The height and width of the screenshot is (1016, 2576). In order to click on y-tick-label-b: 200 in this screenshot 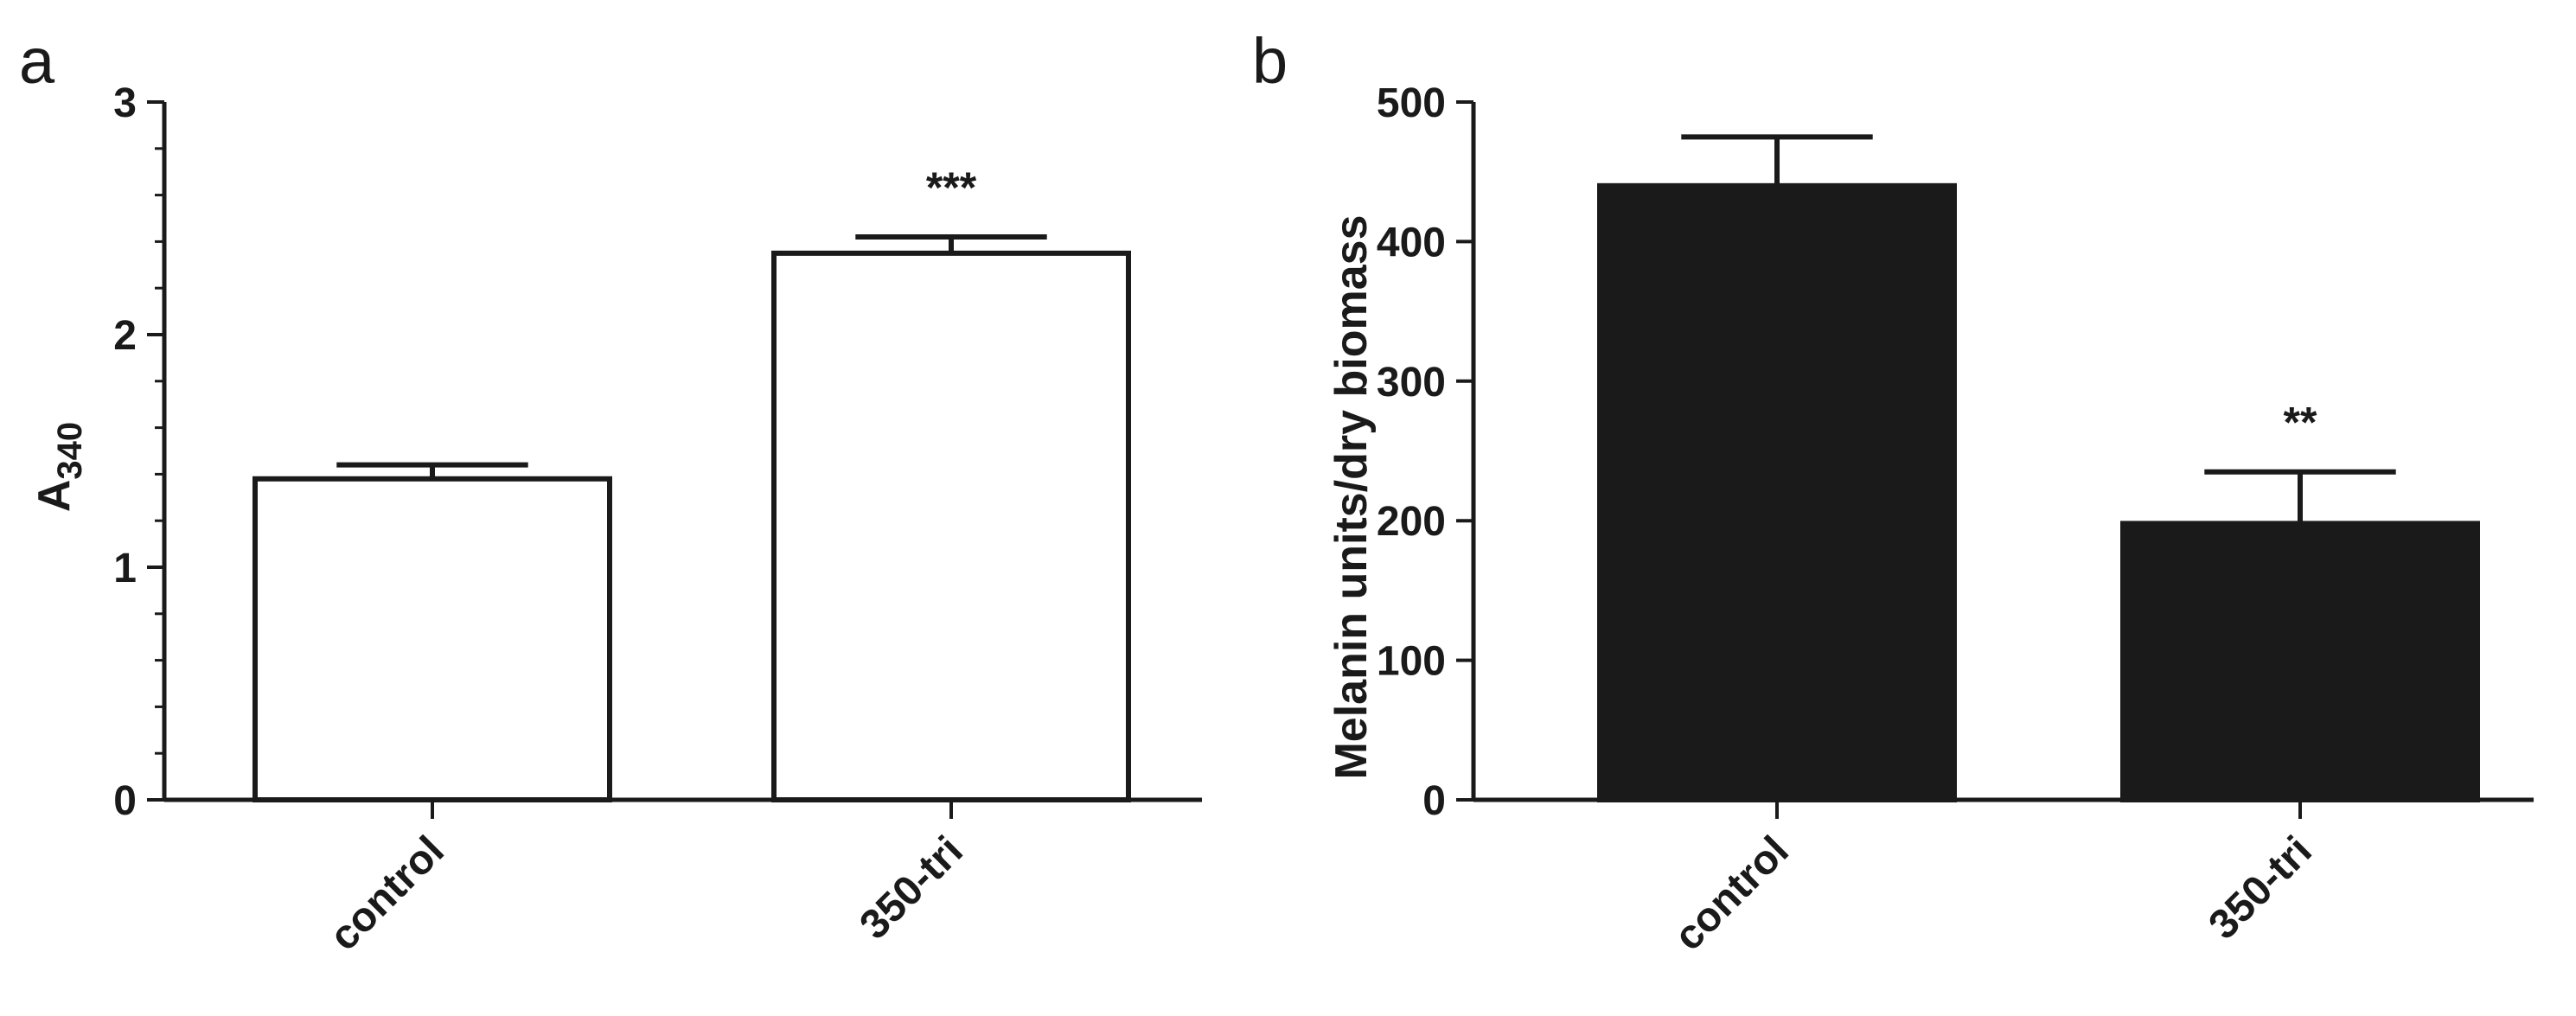, I will do `click(1412, 522)`.